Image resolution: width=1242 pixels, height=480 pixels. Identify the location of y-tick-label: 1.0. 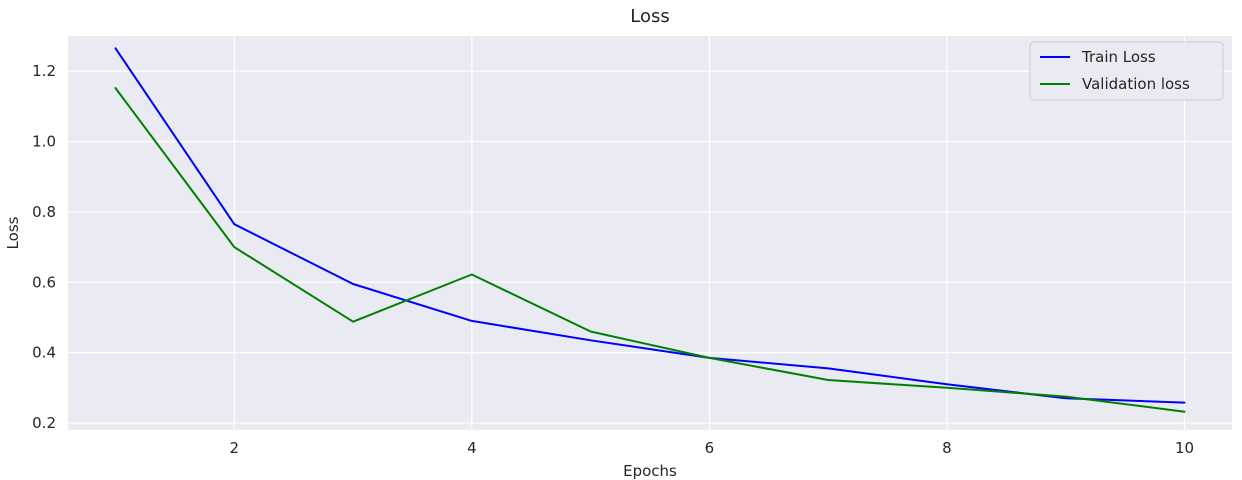
(44, 142).